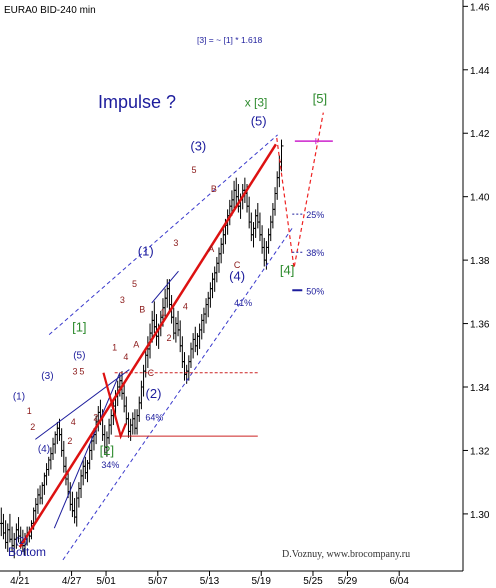 The image size is (496, 588). Describe the element at coordinates (47, 376) in the screenshot. I see `wave-label: (3)` at that location.